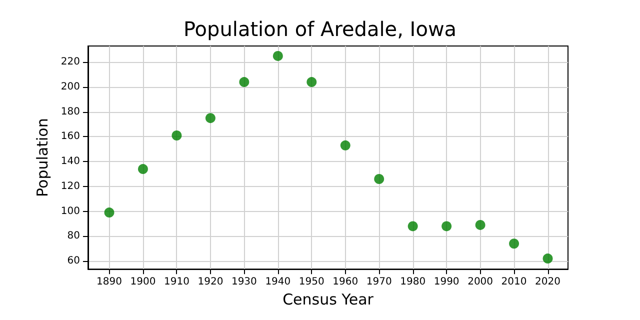 The height and width of the screenshot is (320, 640). What do you see at coordinates (345, 282) in the screenshot?
I see `x-tick-label: 1960` at bounding box center [345, 282].